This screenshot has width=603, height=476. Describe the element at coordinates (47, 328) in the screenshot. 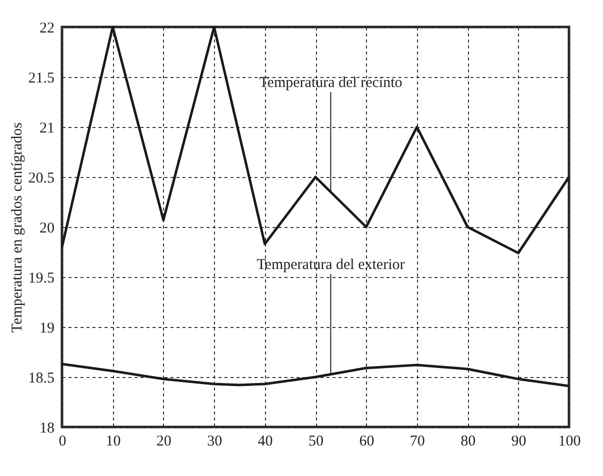

I see `y-tick-label: 19` at that location.